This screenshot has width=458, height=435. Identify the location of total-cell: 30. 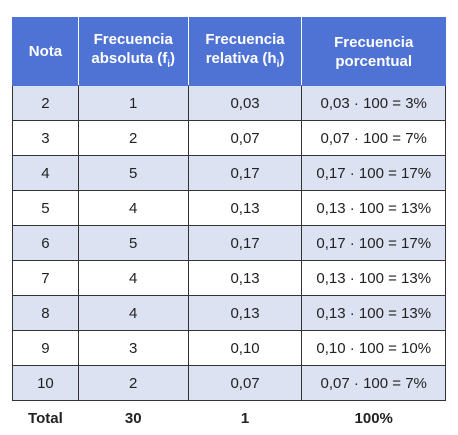
(133, 418).